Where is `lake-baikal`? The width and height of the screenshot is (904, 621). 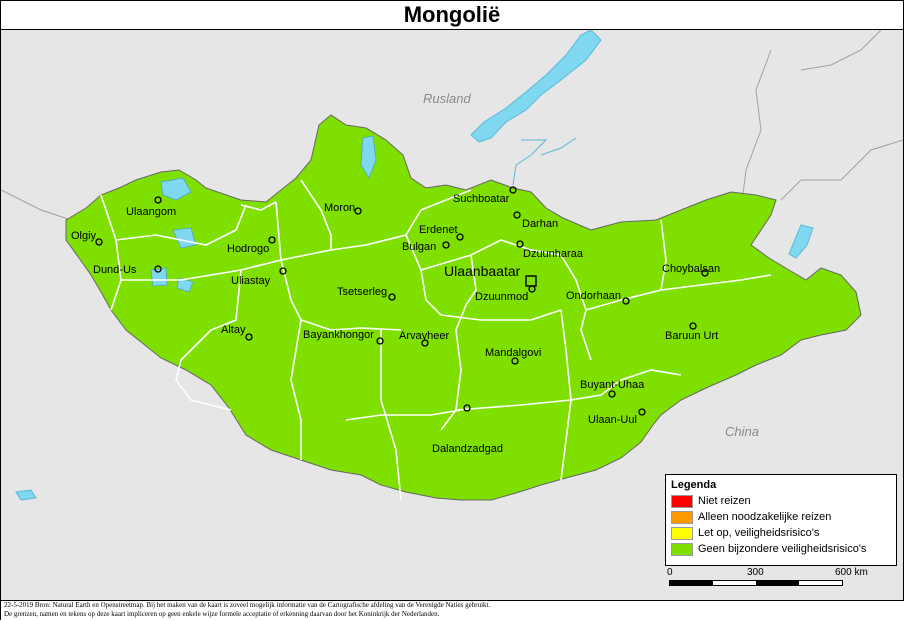
lake-baikal is located at coordinates (536, 86).